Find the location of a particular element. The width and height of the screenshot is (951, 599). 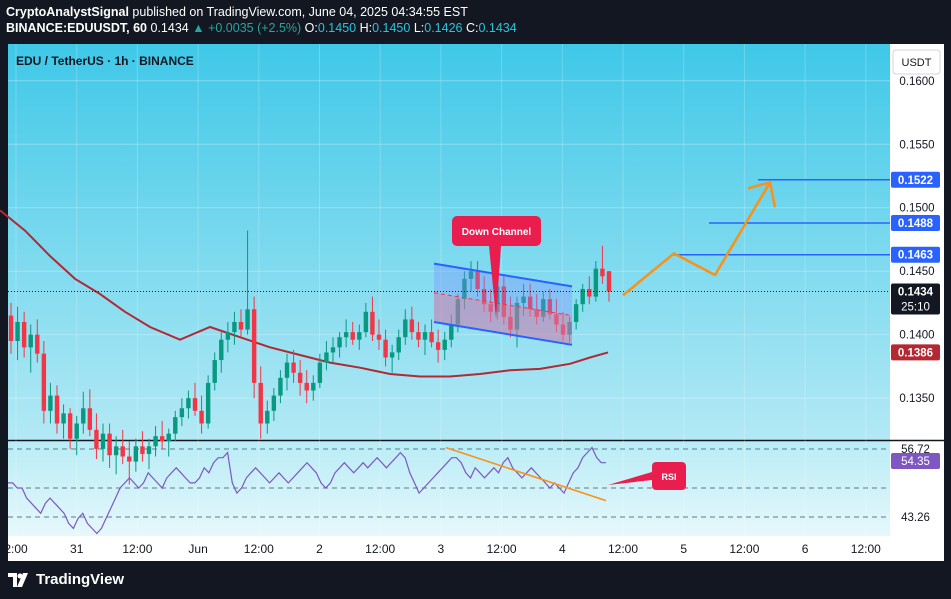

projection-arrowhead is located at coordinates (762, 194).